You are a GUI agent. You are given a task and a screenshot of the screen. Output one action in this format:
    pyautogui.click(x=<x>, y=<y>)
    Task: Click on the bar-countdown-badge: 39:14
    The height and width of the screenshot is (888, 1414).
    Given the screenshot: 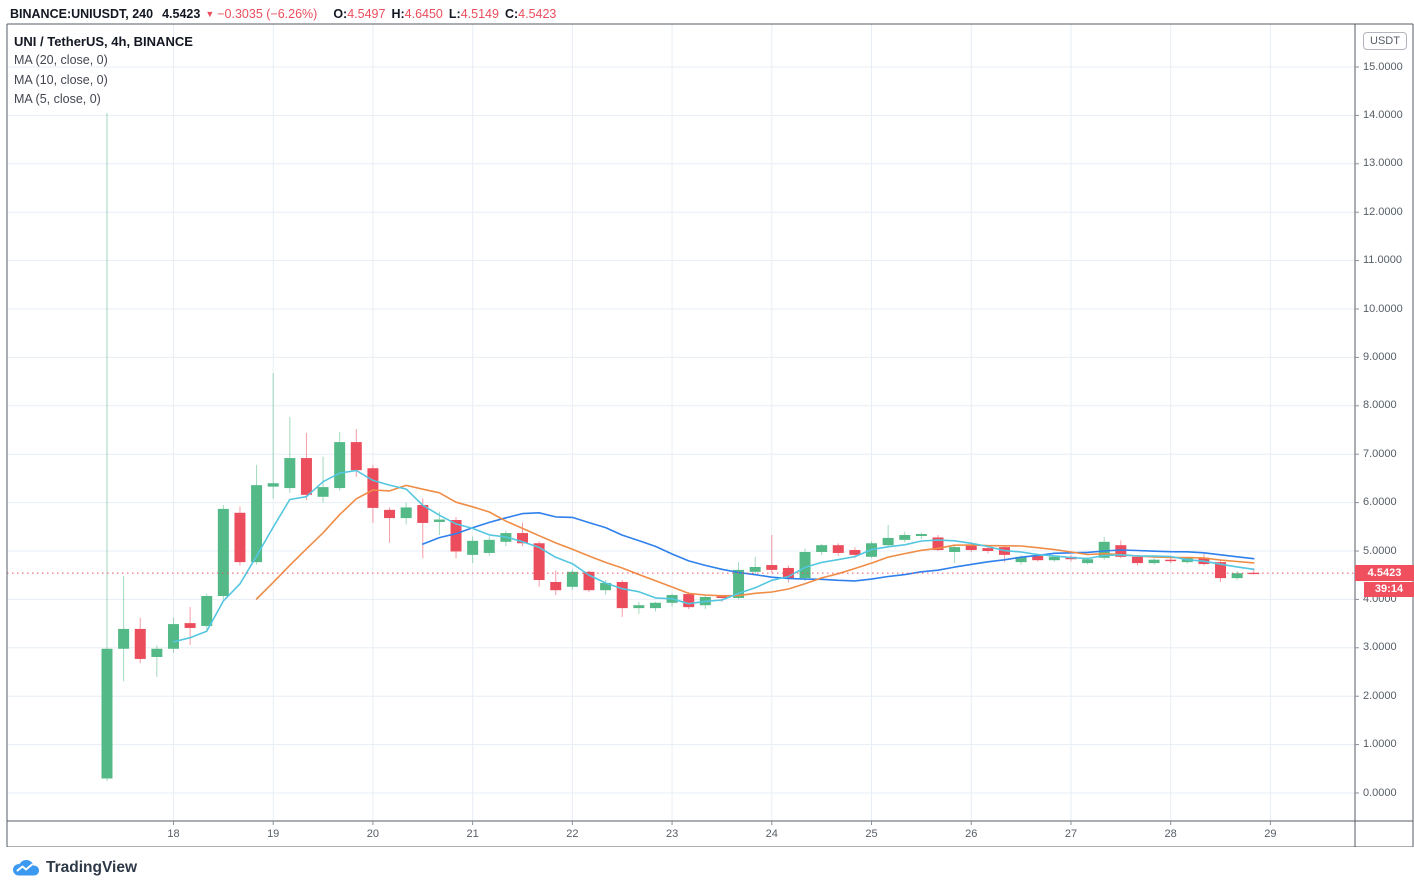 What is the action you would take?
    pyautogui.click(x=1389, y=589)
    